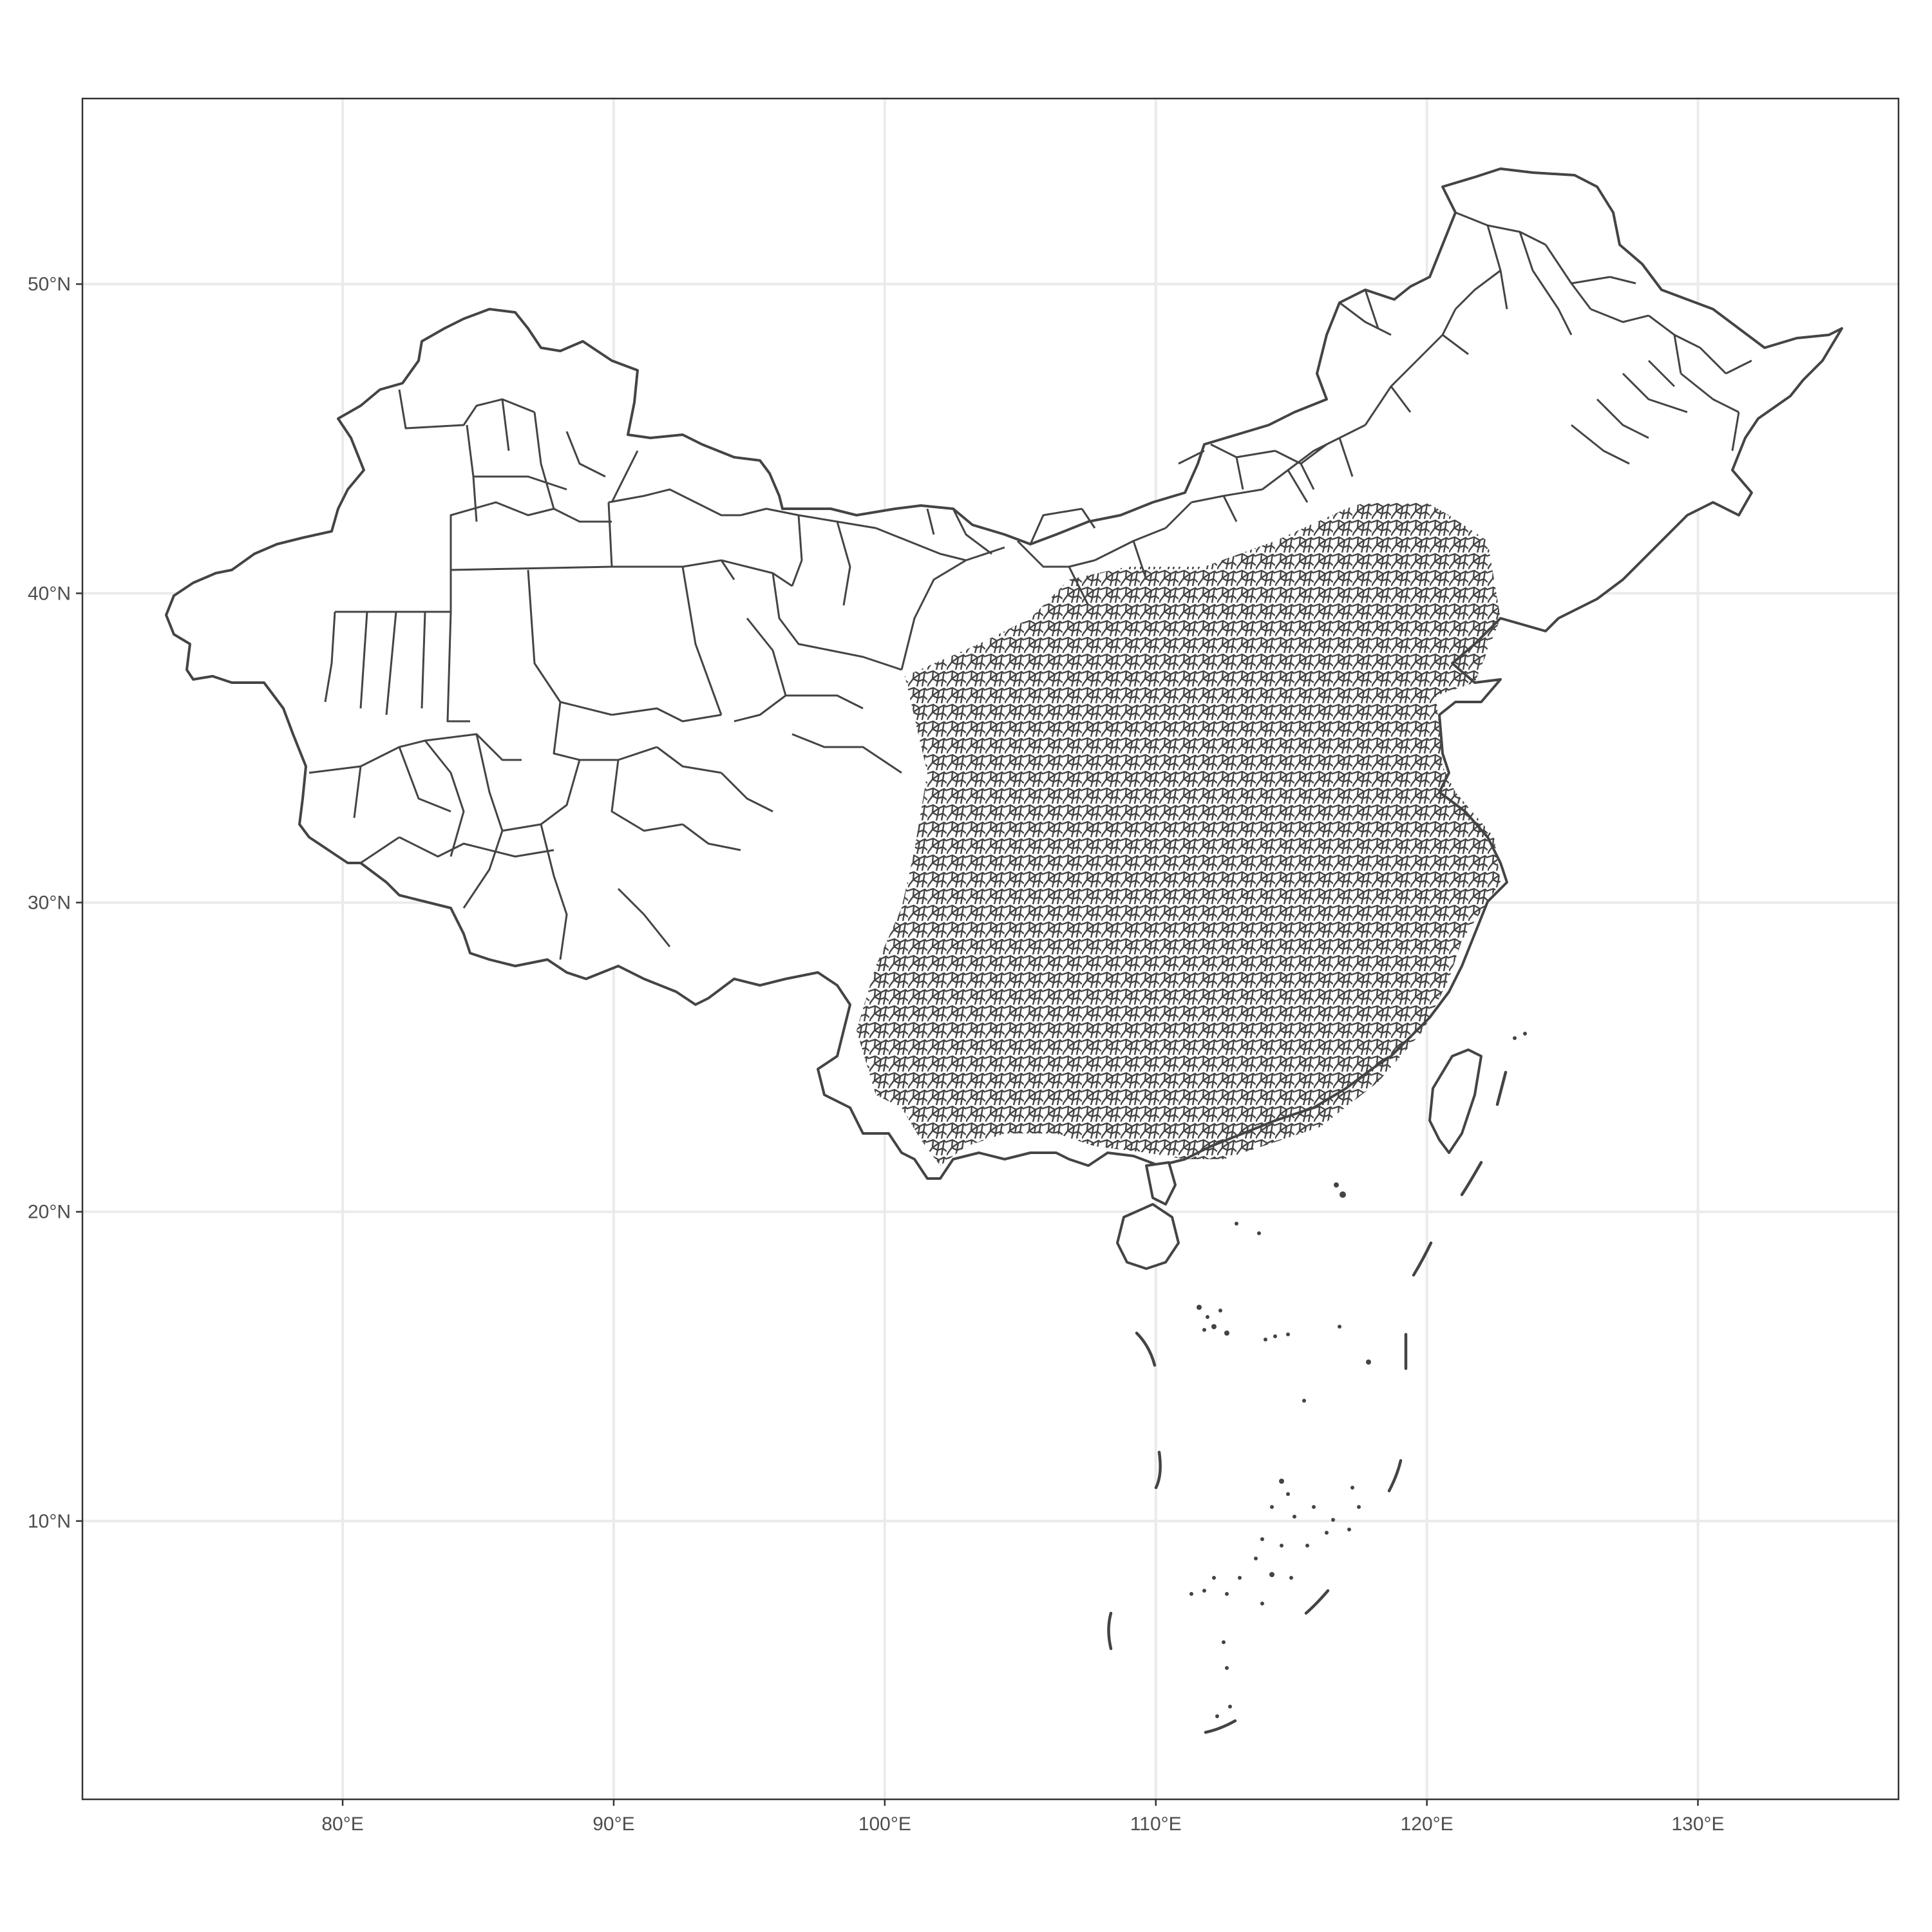 This screenshot has height=1932, width=1932. I want to click on y-tick-label: 30°N, so click(50, 903).